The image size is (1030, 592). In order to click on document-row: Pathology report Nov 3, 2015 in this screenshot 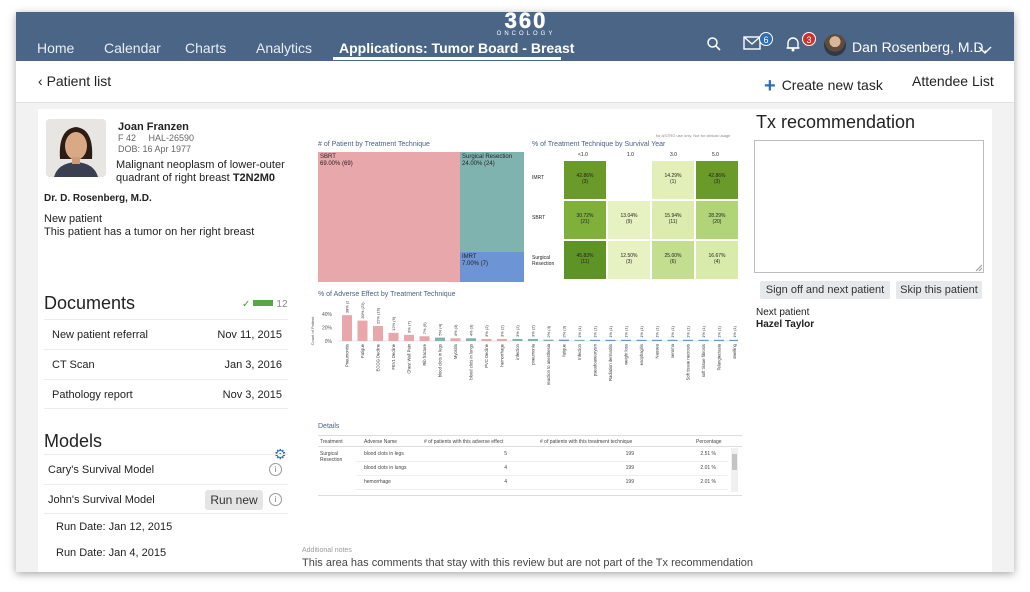, I will do `click(166, 394)`.